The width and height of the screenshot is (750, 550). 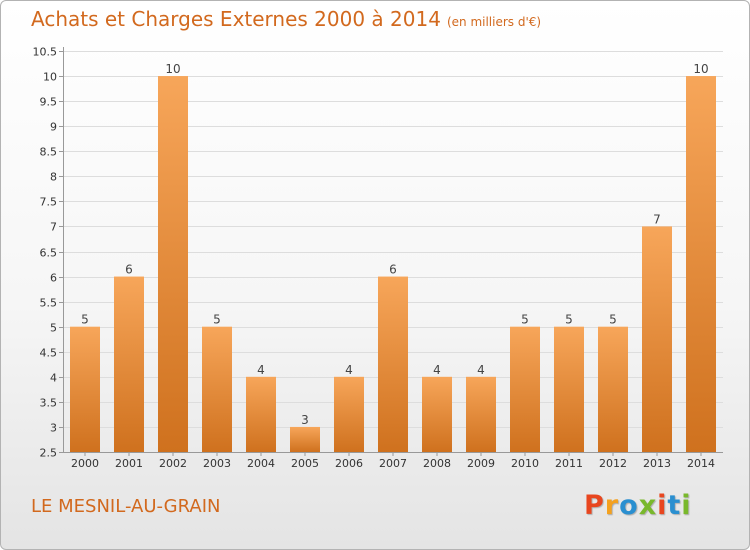 What do you see at coordinates (674, 505) in the screenshot?
I see `logo-letter: t` at bounding box center [674, 505].